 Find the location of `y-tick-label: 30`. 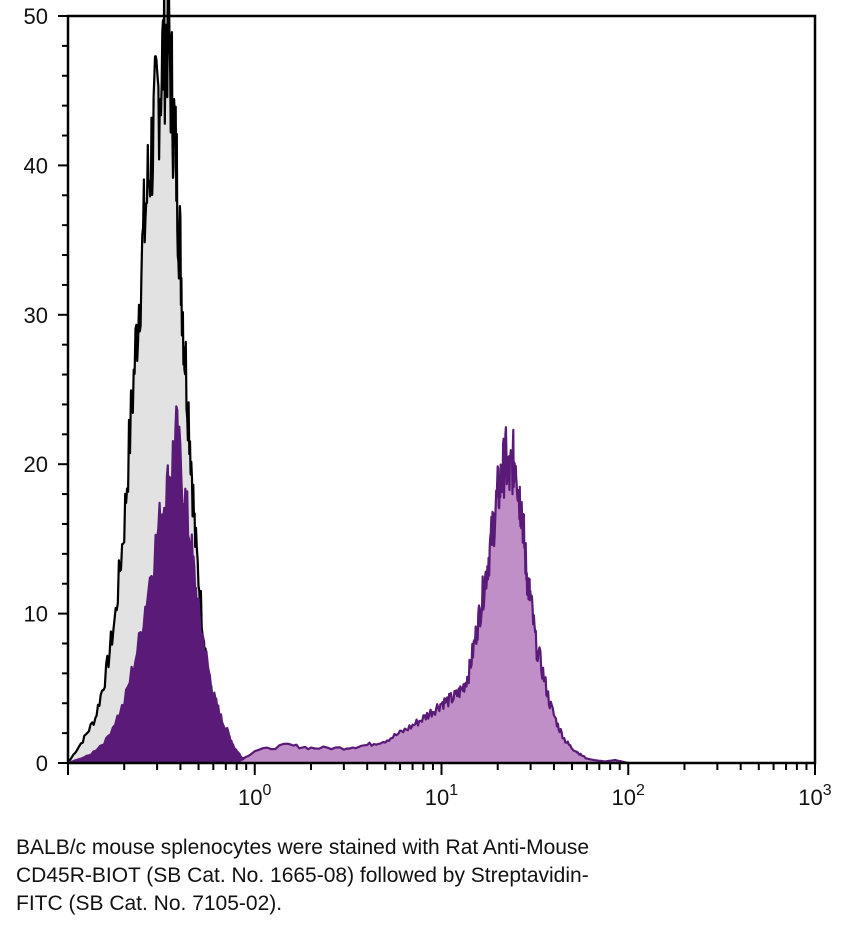

y-tick-label: 30 is located at coordinates (36, 315).